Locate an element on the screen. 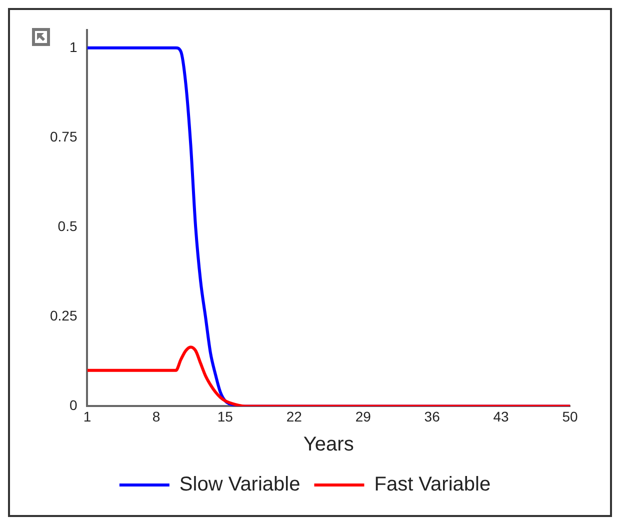  y-tick-label: 0.75 is located at coordinates (64, 136).